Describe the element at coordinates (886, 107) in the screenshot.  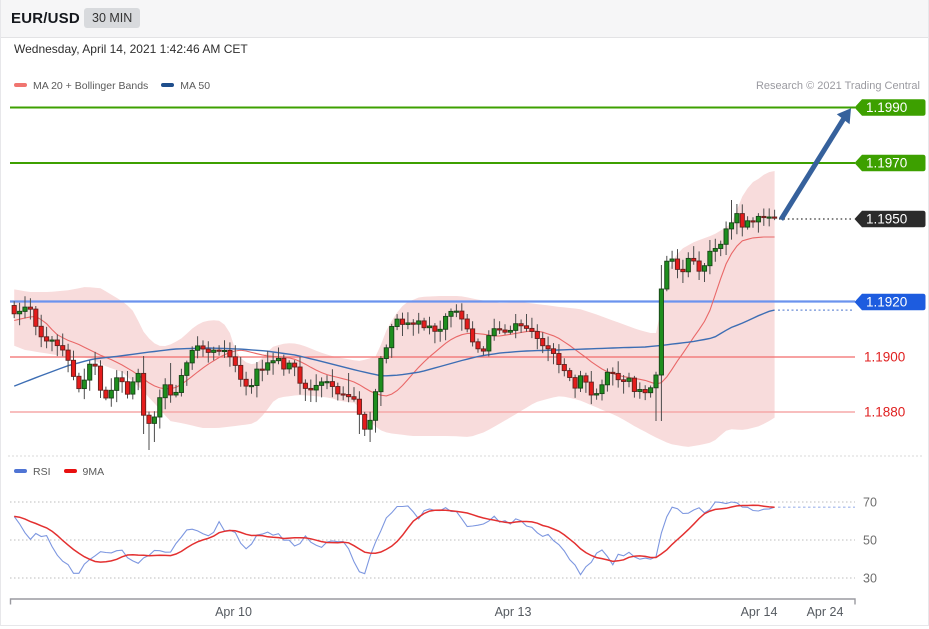
I see `svg-text: 1.1990` at that location.